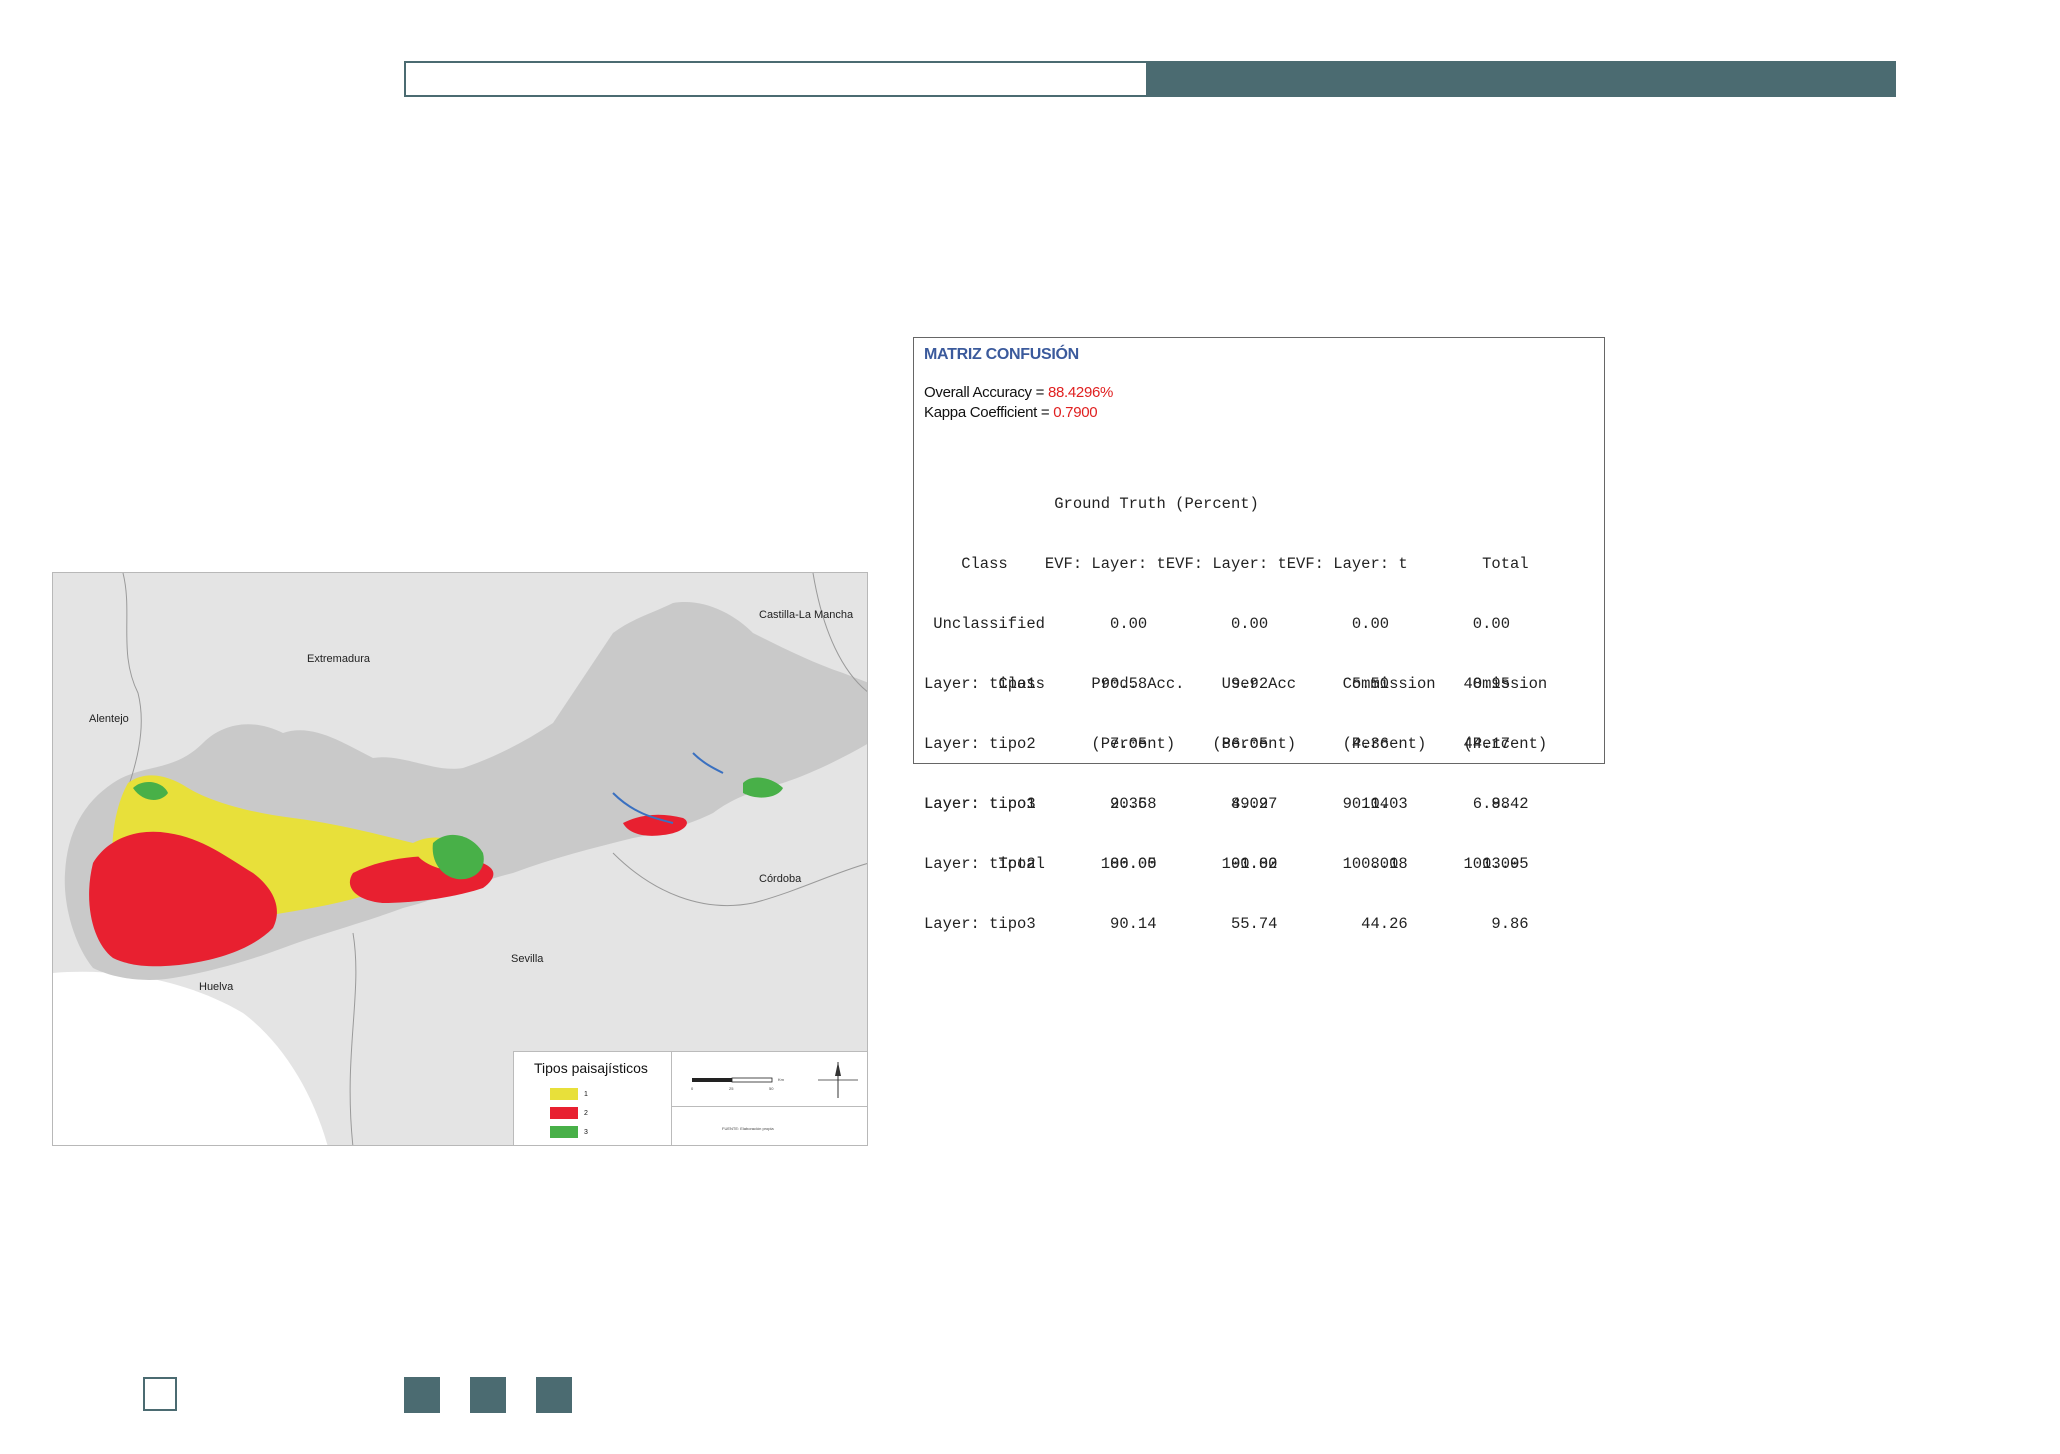 The height and width of the screenshot is (1454, 2060). I want to click on map-label-region: Alentejo, so click(109, 719).